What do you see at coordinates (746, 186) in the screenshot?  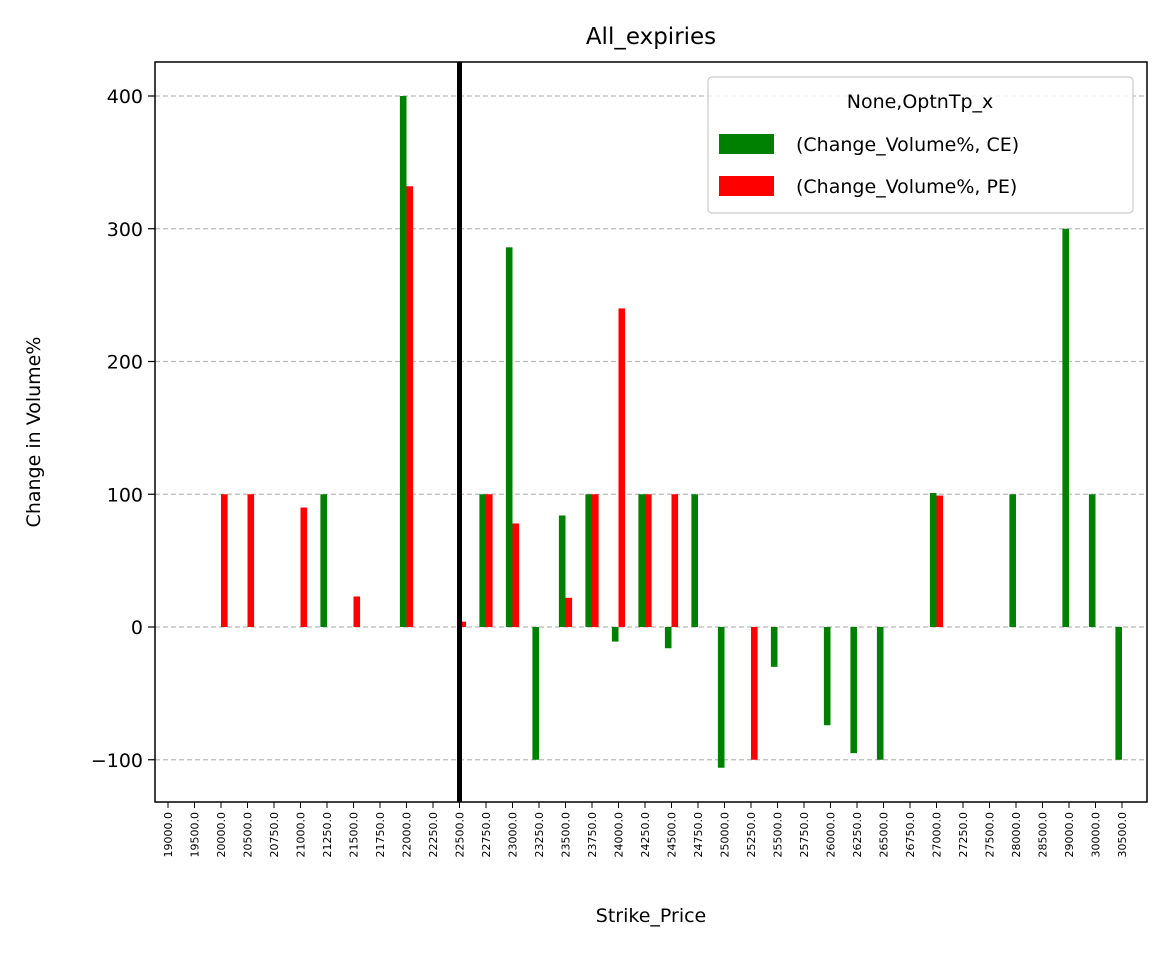 I see `legend-swatch-pe` at bounding box center [746, 186].